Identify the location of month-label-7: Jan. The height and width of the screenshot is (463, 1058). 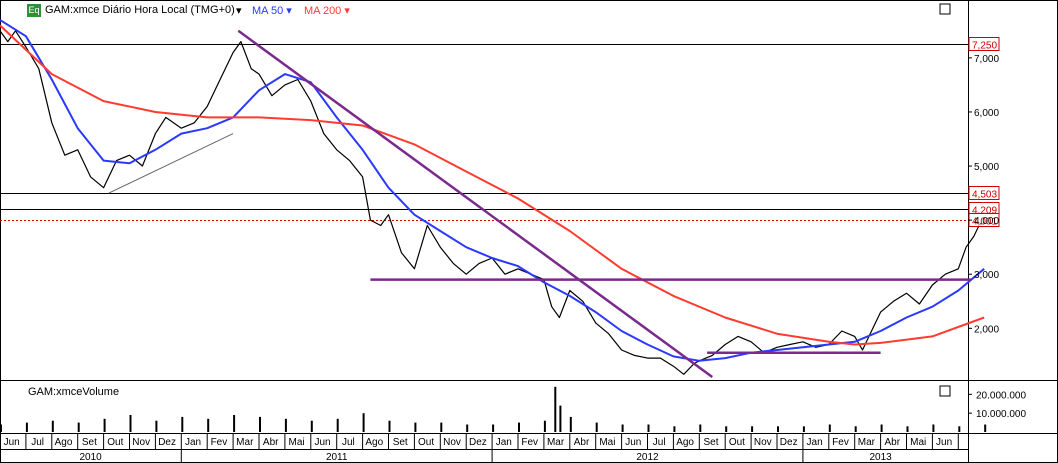
(193, 442).